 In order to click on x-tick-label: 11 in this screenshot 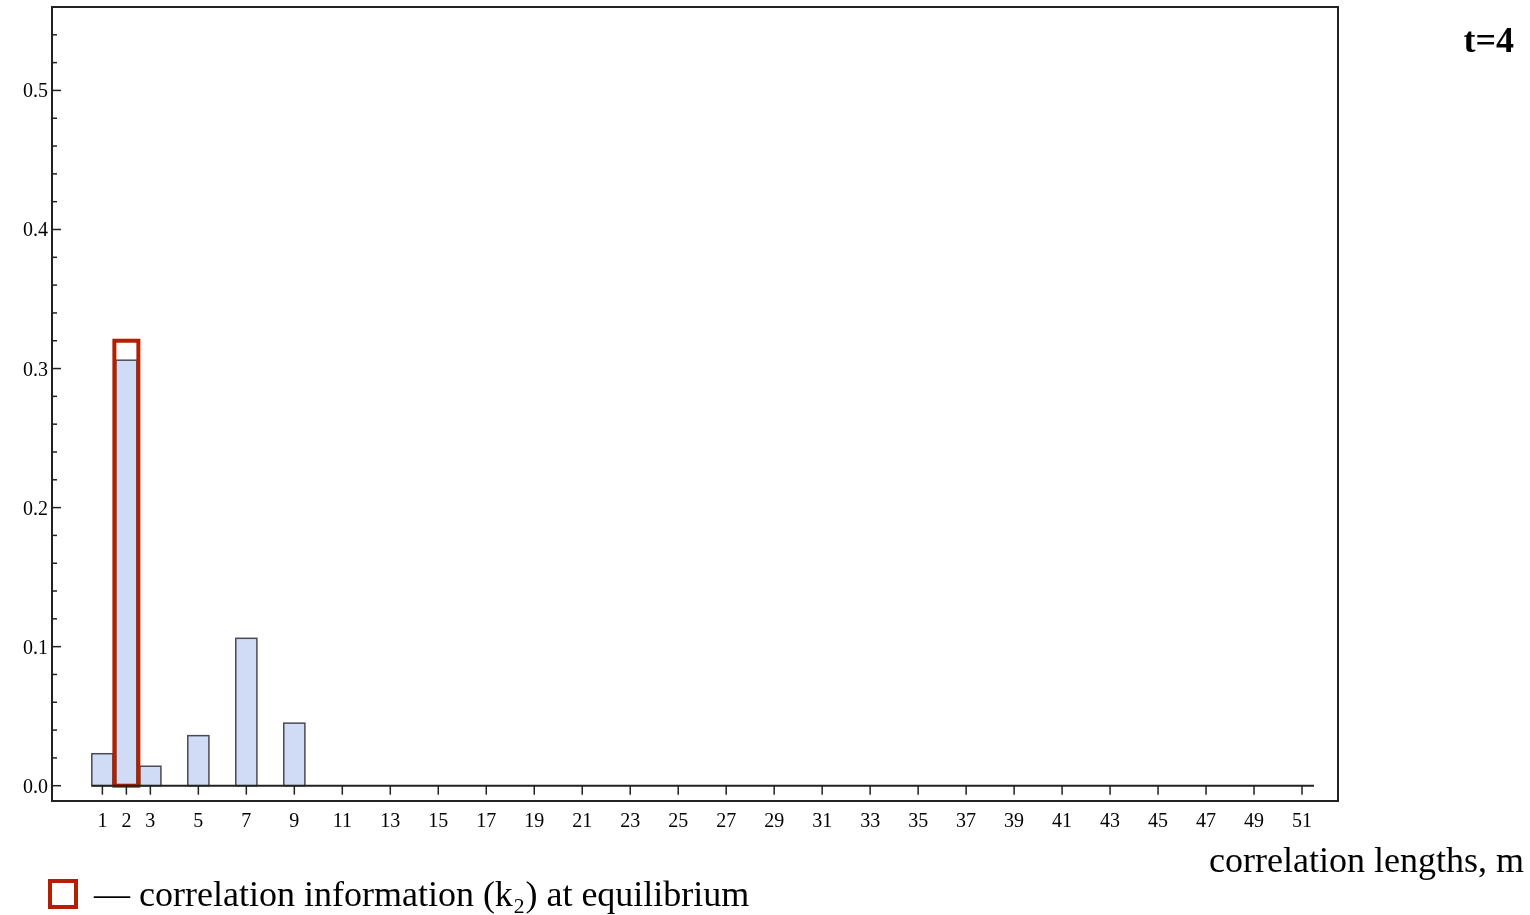, I will do `click(342, 820)`.